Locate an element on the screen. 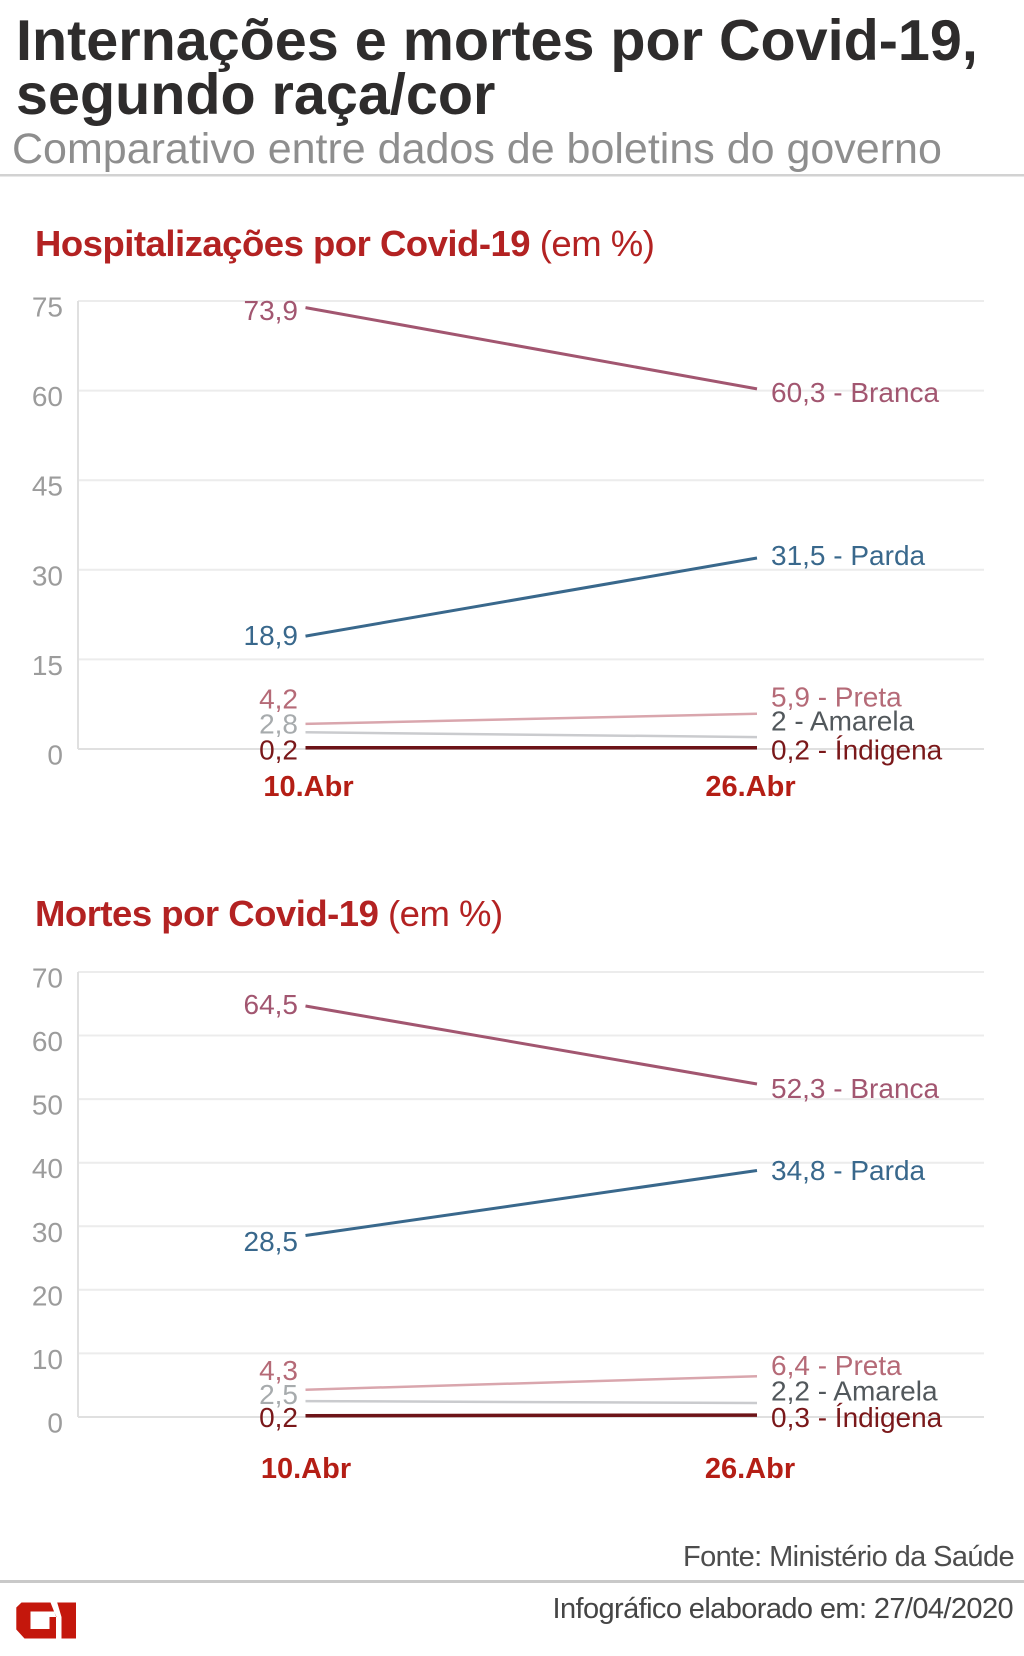  svg-text: 64,5 is located at coordinates (271, 1004).